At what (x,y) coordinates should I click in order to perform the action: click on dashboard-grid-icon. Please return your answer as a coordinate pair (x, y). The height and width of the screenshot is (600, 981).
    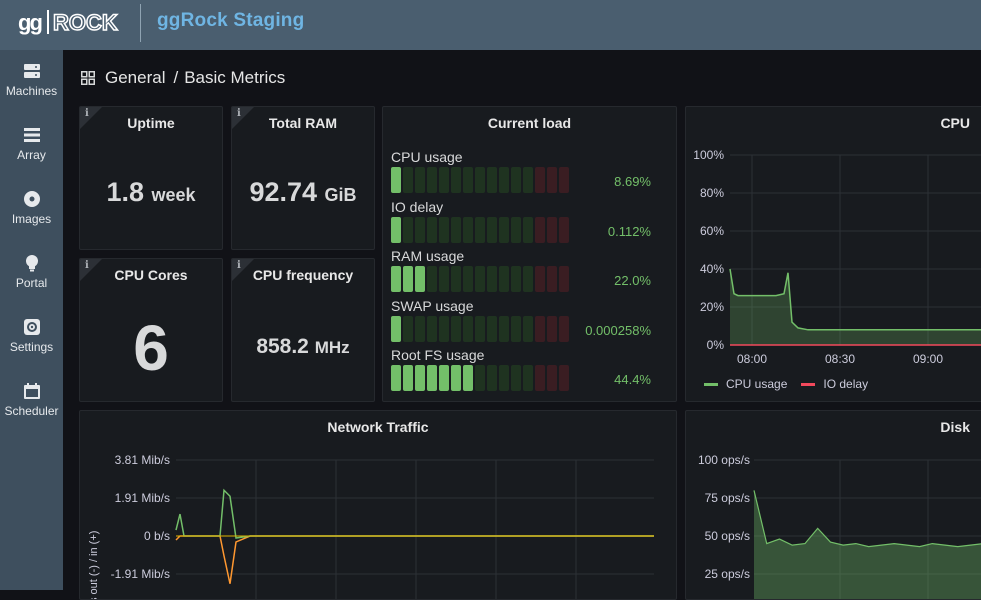
    Looking at the image, I should click on (88, 78).